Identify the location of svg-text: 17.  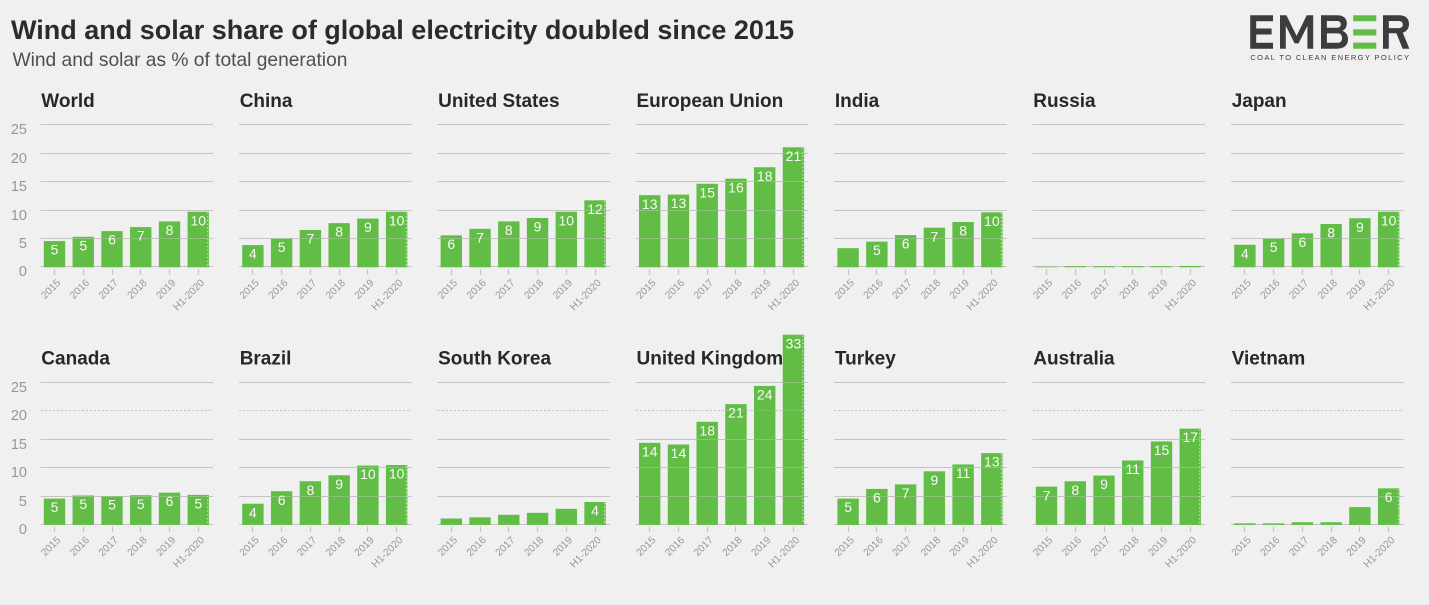
(1190, 437).